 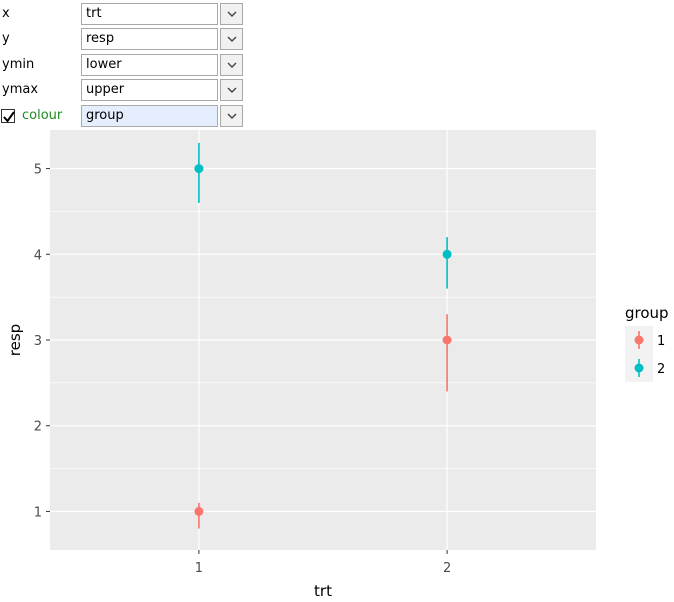 I want to click on mapping-row-ymin: ymin lower, so click(x=122, y=65).